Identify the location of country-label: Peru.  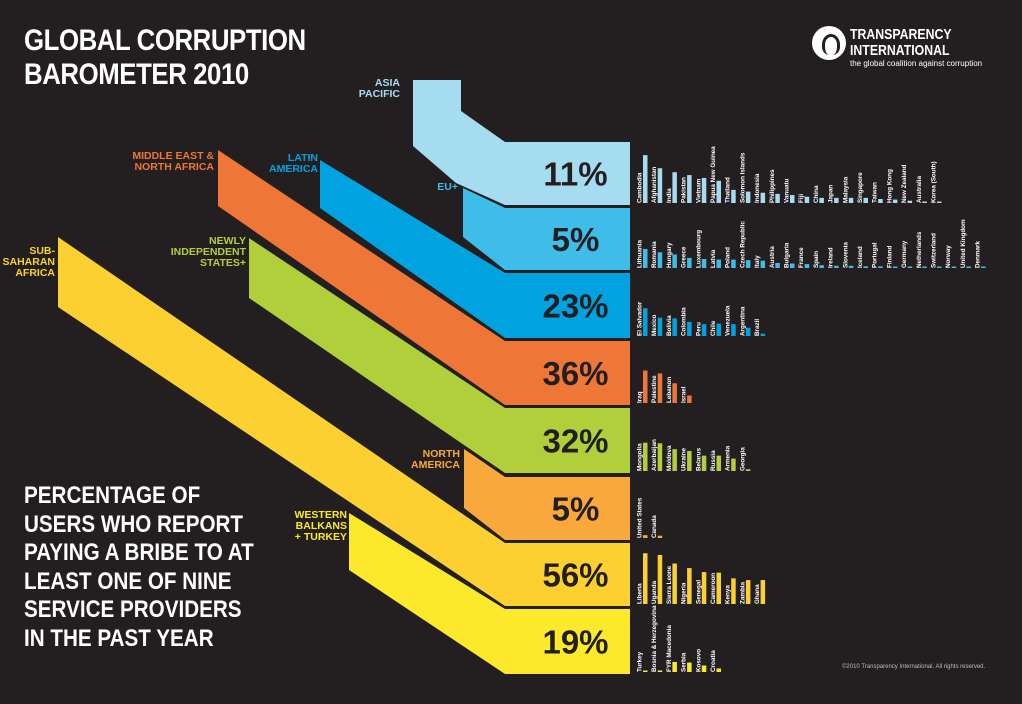
(698, 329).